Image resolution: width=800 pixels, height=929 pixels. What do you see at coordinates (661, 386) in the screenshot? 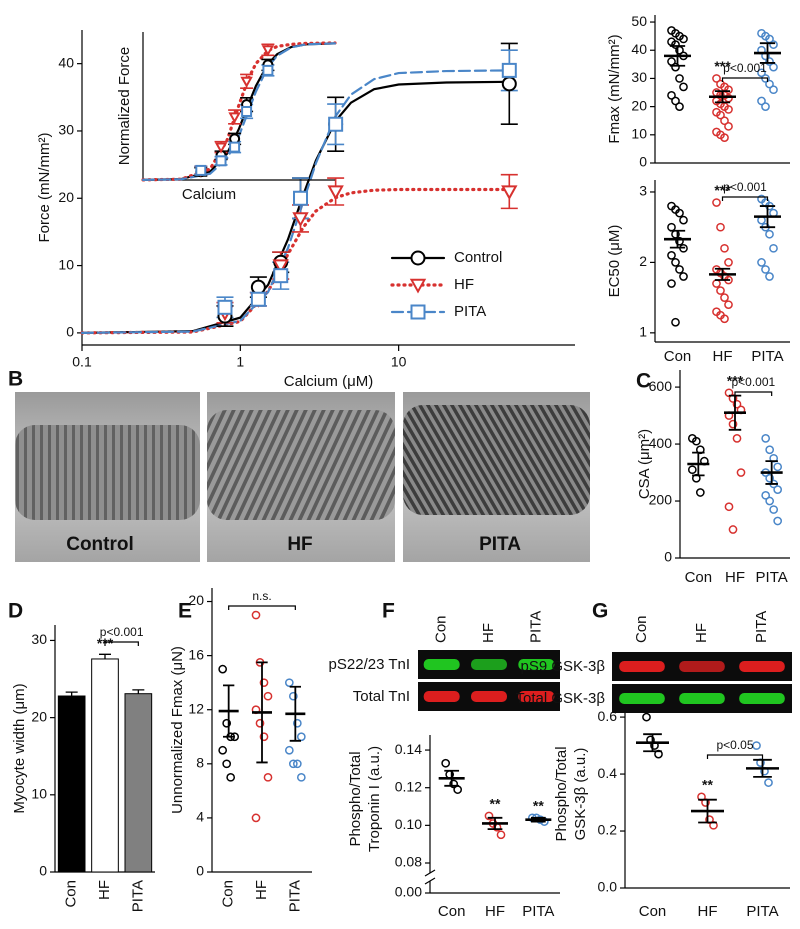
I see `y-tick-label: 600` at bounding box center [661, 386].